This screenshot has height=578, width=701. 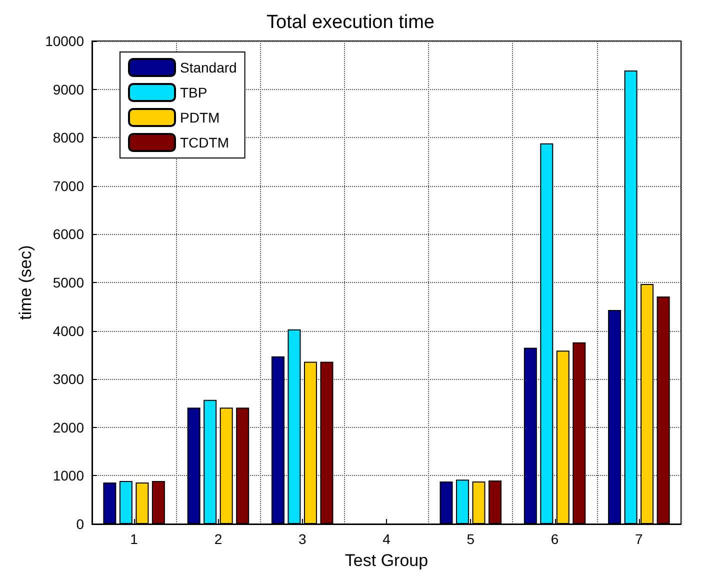 I want to click on y-tick-label: 10000, so click(x=64, y=41).